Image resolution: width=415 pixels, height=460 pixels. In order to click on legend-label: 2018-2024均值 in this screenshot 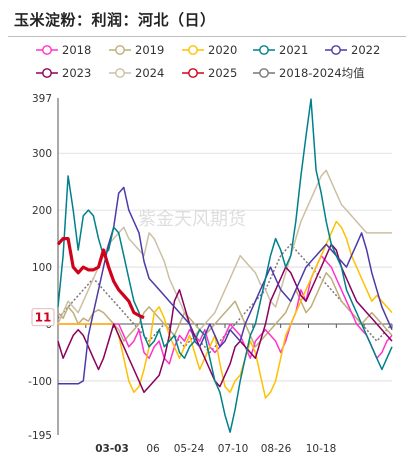, I will do `click(322, 73)`.